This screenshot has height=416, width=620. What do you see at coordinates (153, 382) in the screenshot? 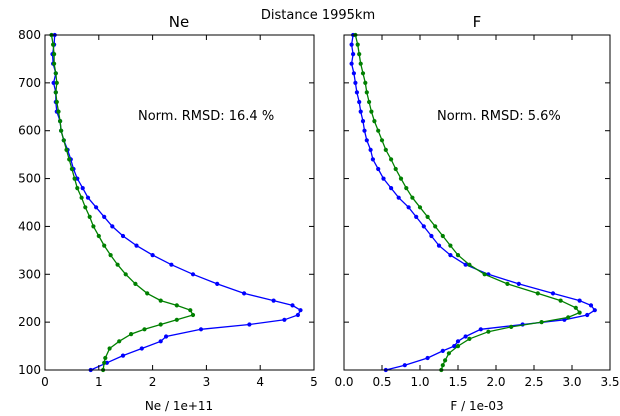
I see `x-tick-label: 2` at bounding box center [153, 382].